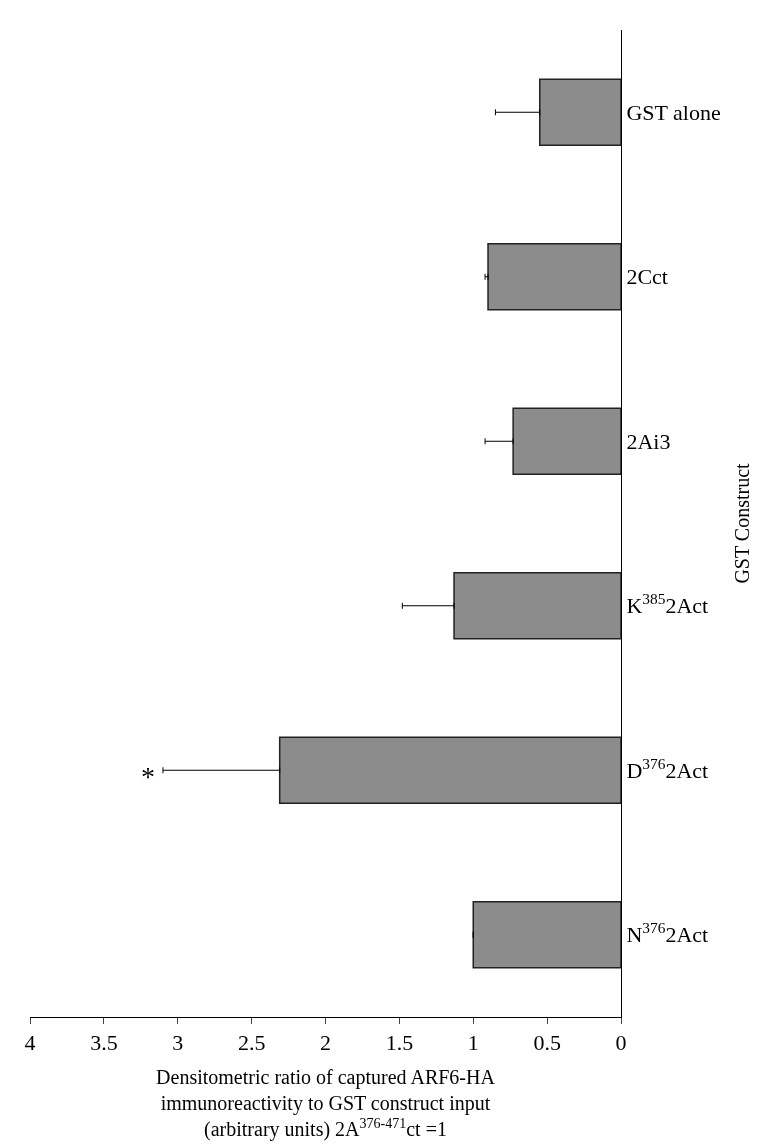 This screenshot has height=1148, width=762. What do you see at coordinates (30, 1043) in the screenshot?
I see `x-tick-label: 4` at bounding box center [30, 1043].